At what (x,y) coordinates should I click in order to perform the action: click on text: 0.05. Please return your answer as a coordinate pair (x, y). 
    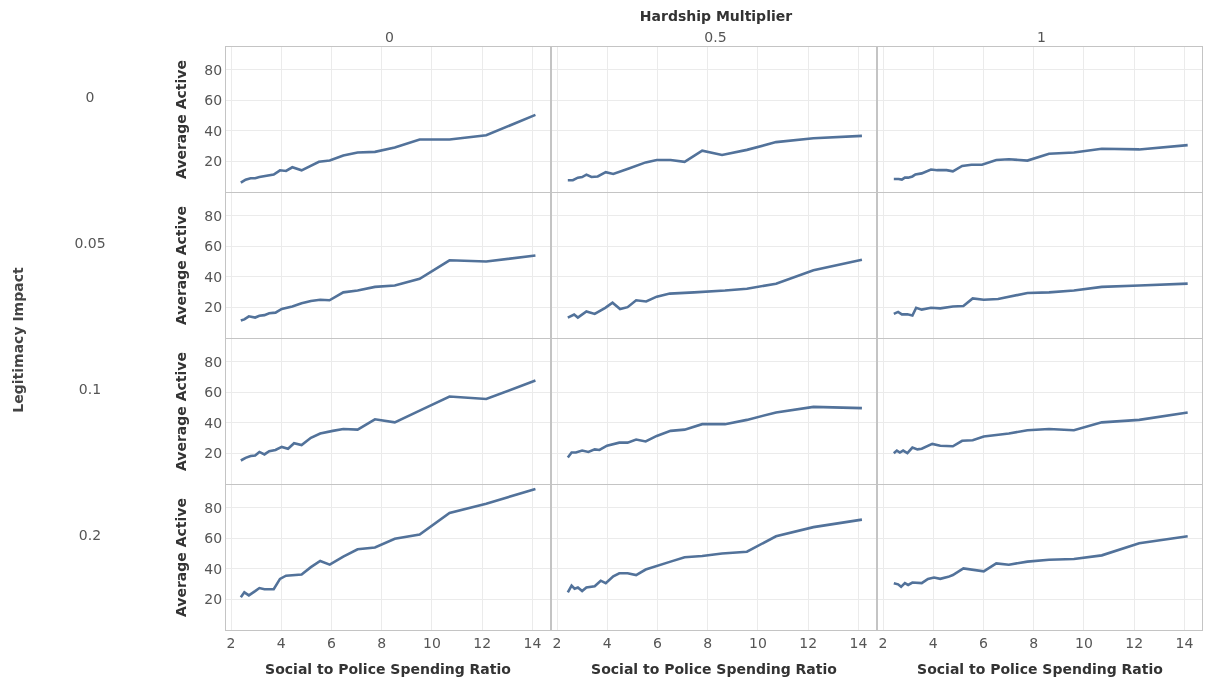
    Looking at the image, I should click on (90, 243).